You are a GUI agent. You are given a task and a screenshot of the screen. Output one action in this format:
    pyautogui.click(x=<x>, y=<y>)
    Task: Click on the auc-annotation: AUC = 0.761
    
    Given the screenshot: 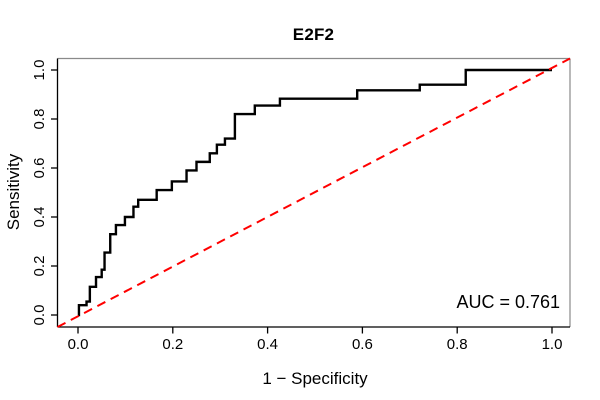 What is the action you would take?
    pyautogui.click(x=508, y=302)
    